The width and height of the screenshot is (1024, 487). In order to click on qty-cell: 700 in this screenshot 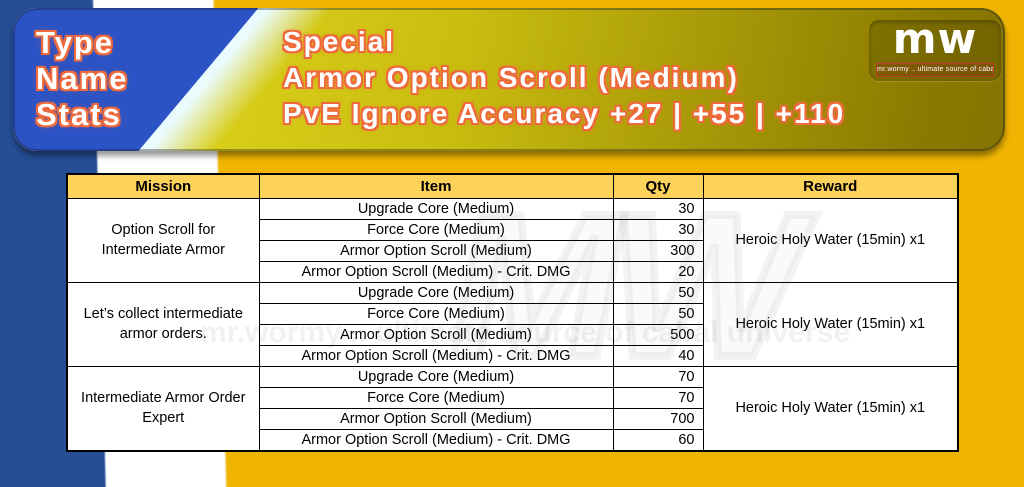, I will do `click(658, 419)`.